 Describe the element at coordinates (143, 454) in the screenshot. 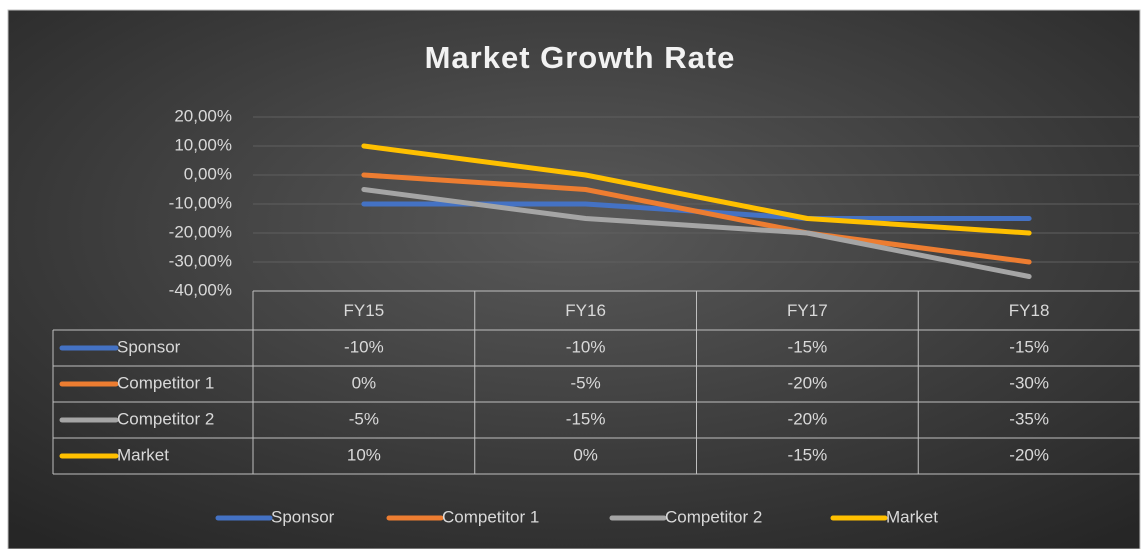

I see `table-row-label: Market` at that location.